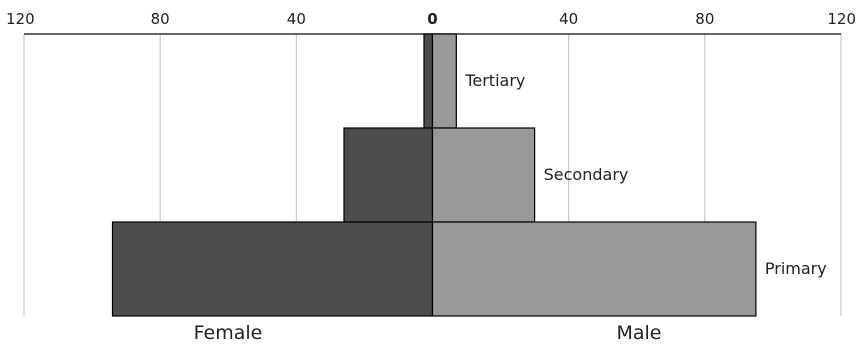 The height and width of the screenshot is (344, 861). Describe the element at coordinates (272, 269) in the screenshot. I see `bar-female-primary` at that location.